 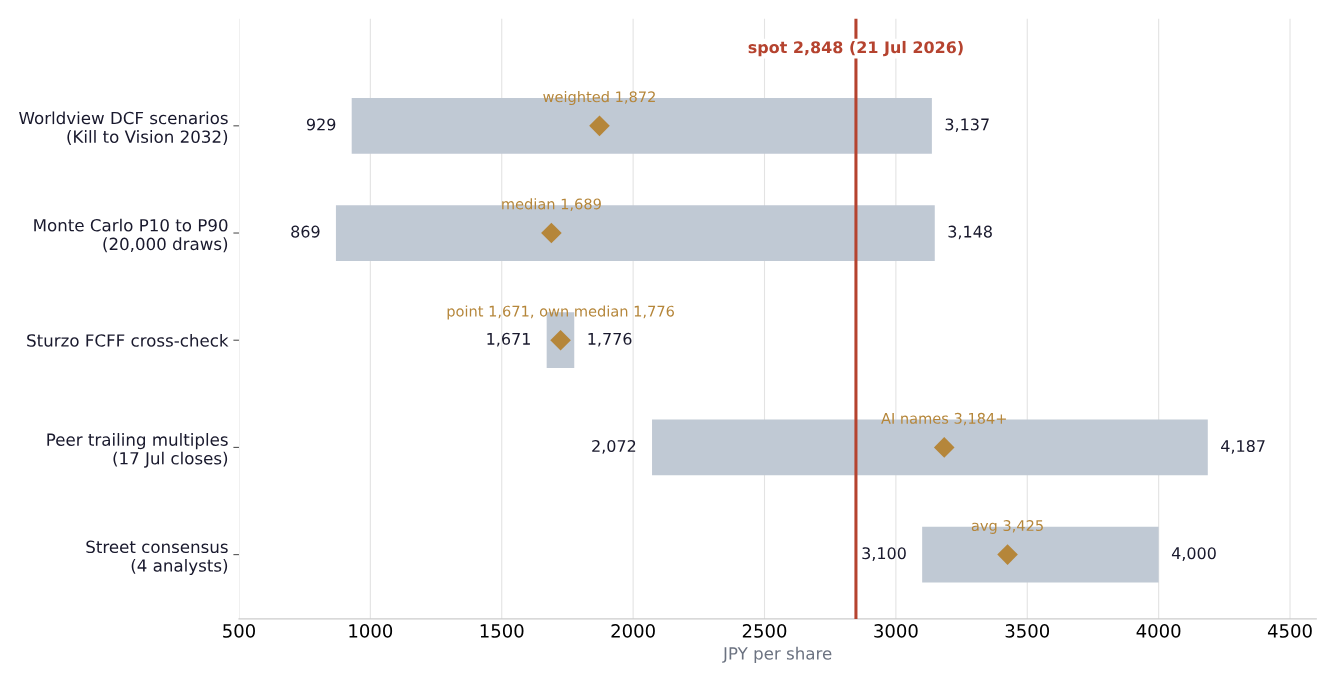 What do you see at coordinates (1007, 527) in the screenshot?
I see `annotation: avg 3,425` at bounding box center [1007, 527].